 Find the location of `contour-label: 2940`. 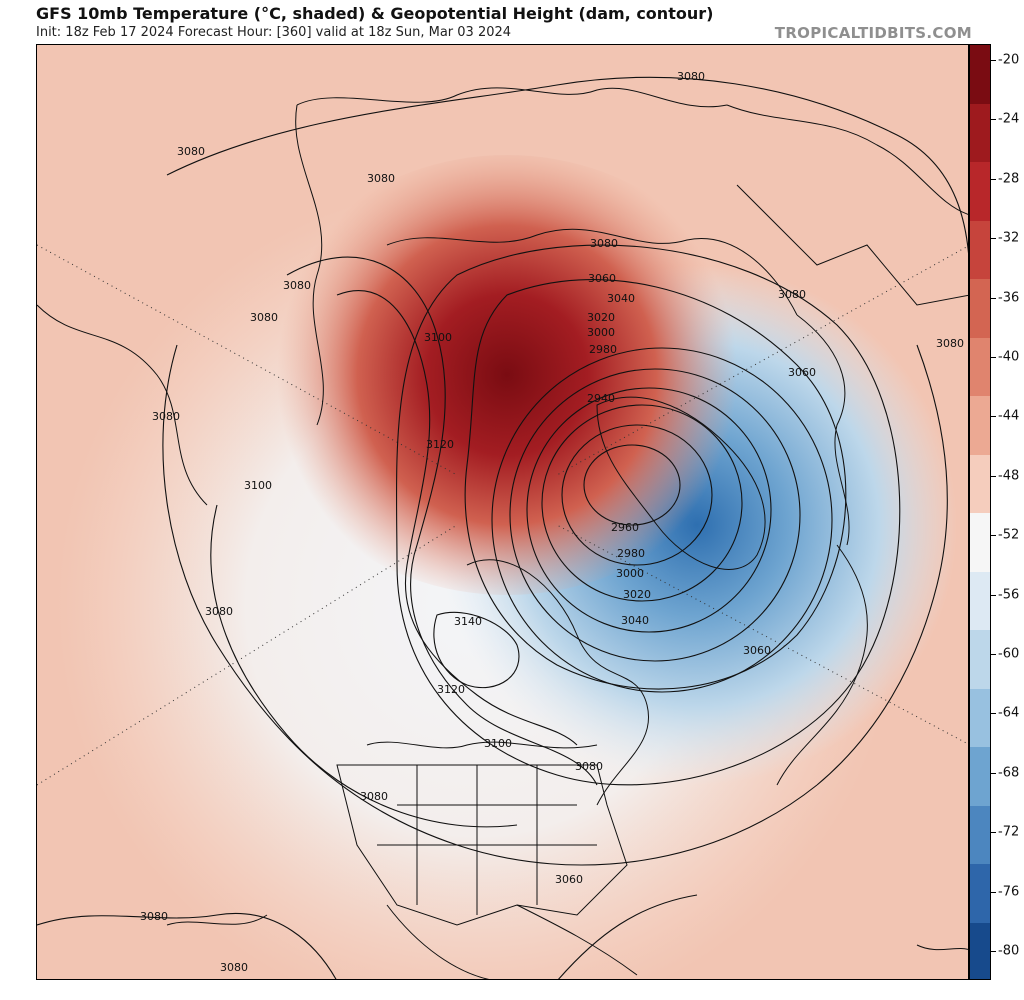

contour-label: 2940 is located at coordinates (601, 398).